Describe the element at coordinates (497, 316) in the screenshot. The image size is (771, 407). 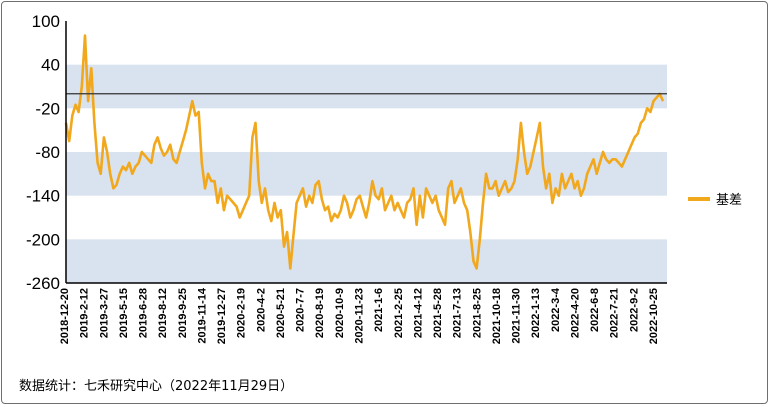
I see `x-tick-label: 2021-10-18` at that location.